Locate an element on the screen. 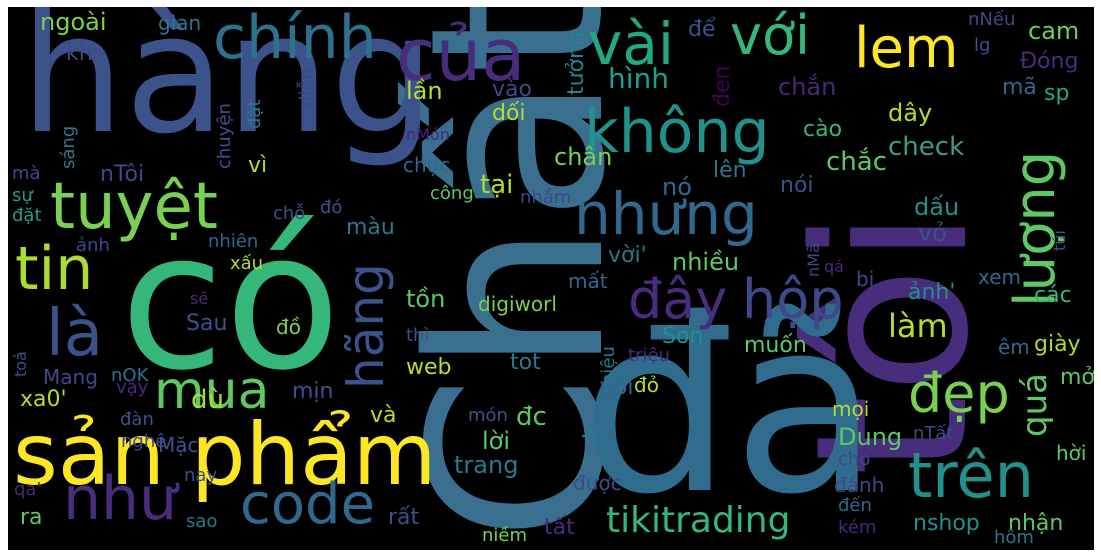 The width and height of the screenshot is (1101, 558). word-chuyen: chuyện is located at coordinates (224, 136).